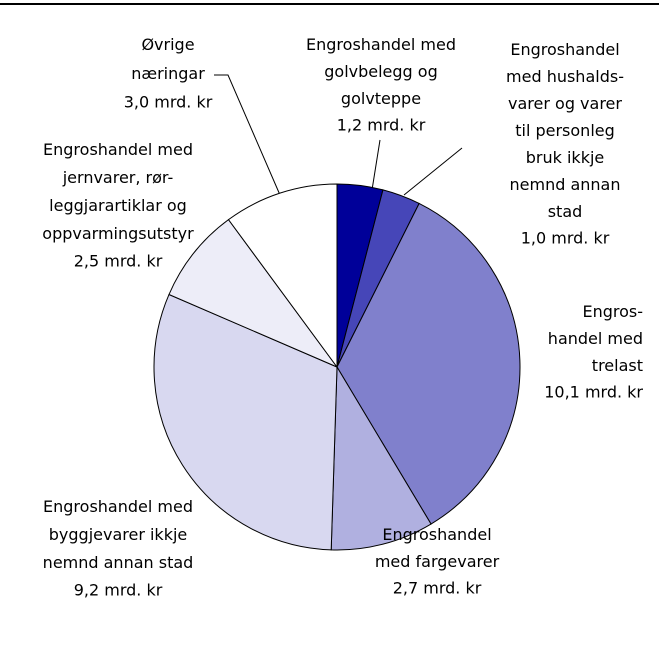 Image resolution: width=659 pixels, height=653 pixels. Describe the element at coordinates (565, 238) in the screenshot. I see `value-label: 1,0 mrd. kr` at that location.